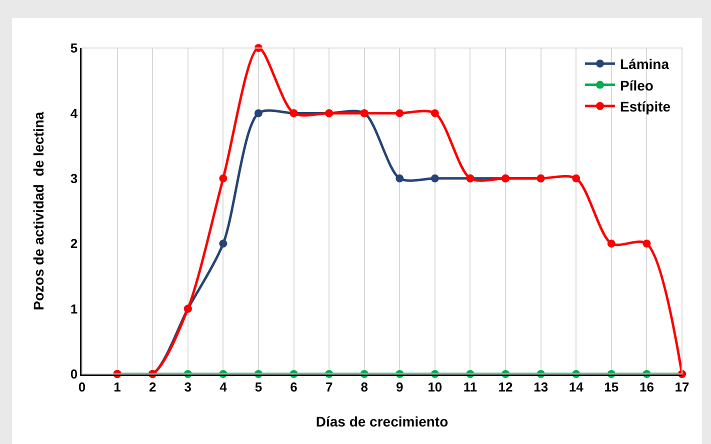  Describe the element at coordinates (74, 178) in the screenshot. I see `y-tick-label: 3` at that location.